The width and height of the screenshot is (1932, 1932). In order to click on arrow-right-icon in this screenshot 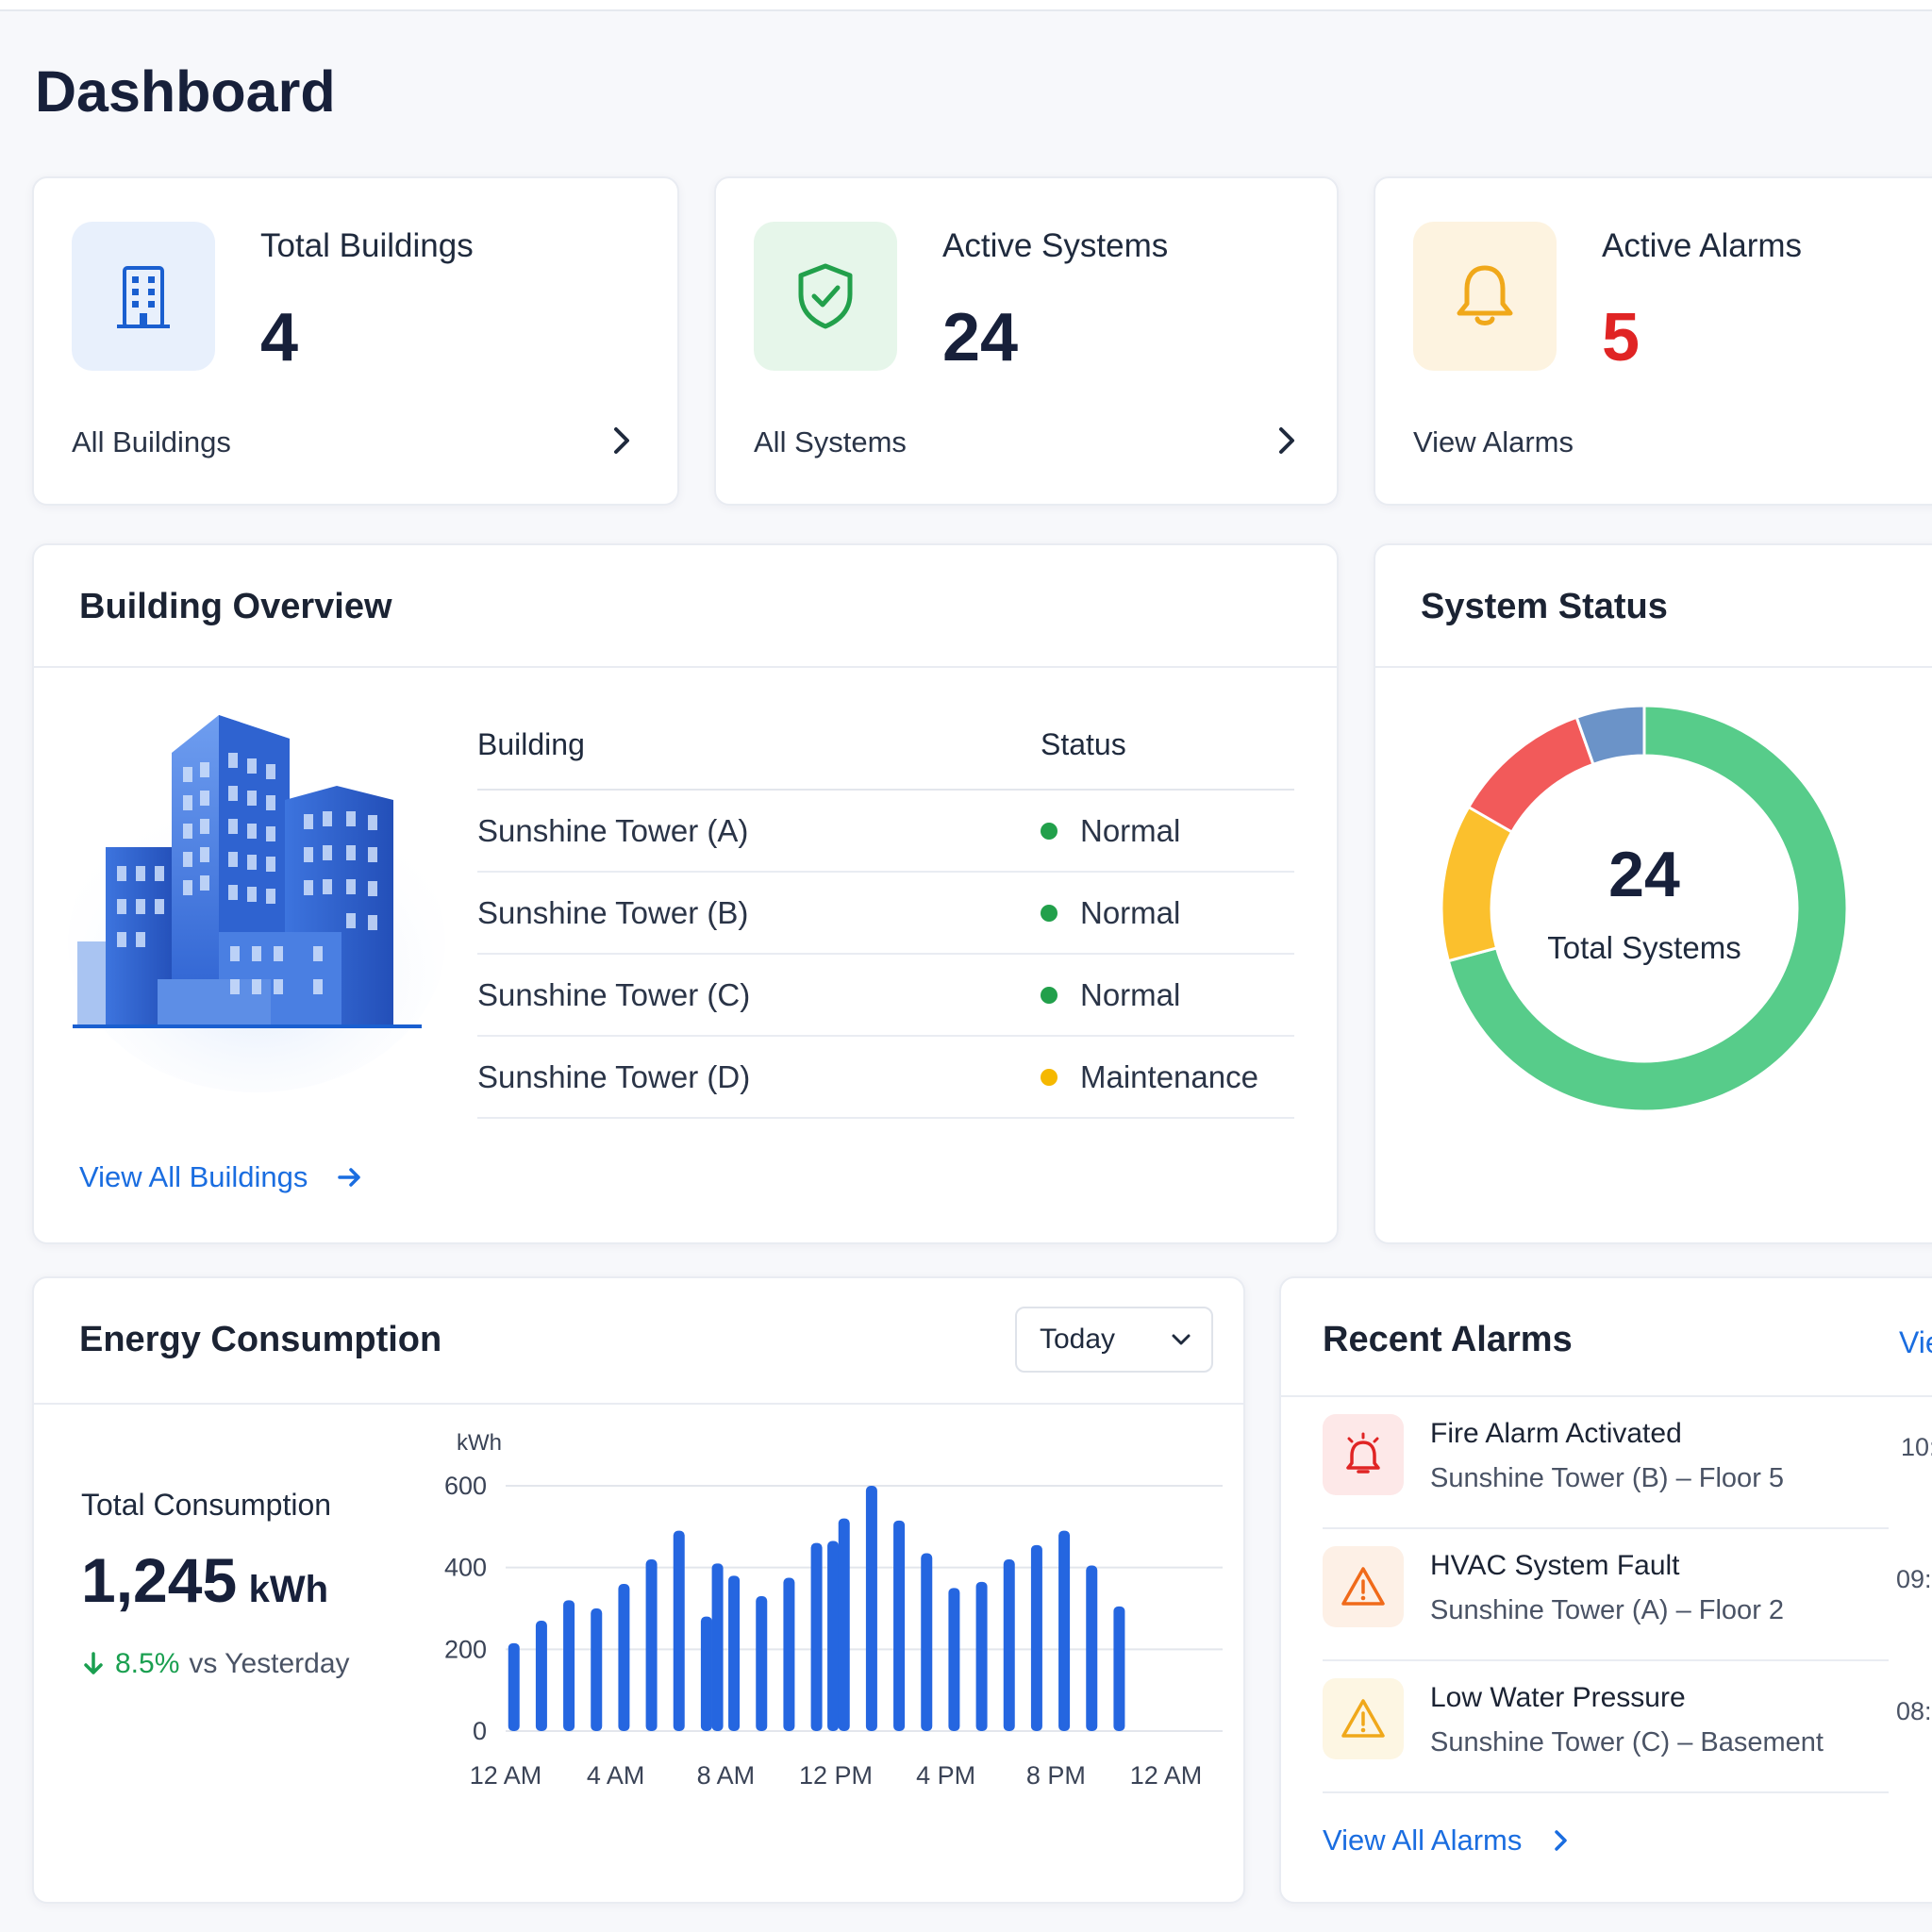, I will do `click(350, 1177)`.